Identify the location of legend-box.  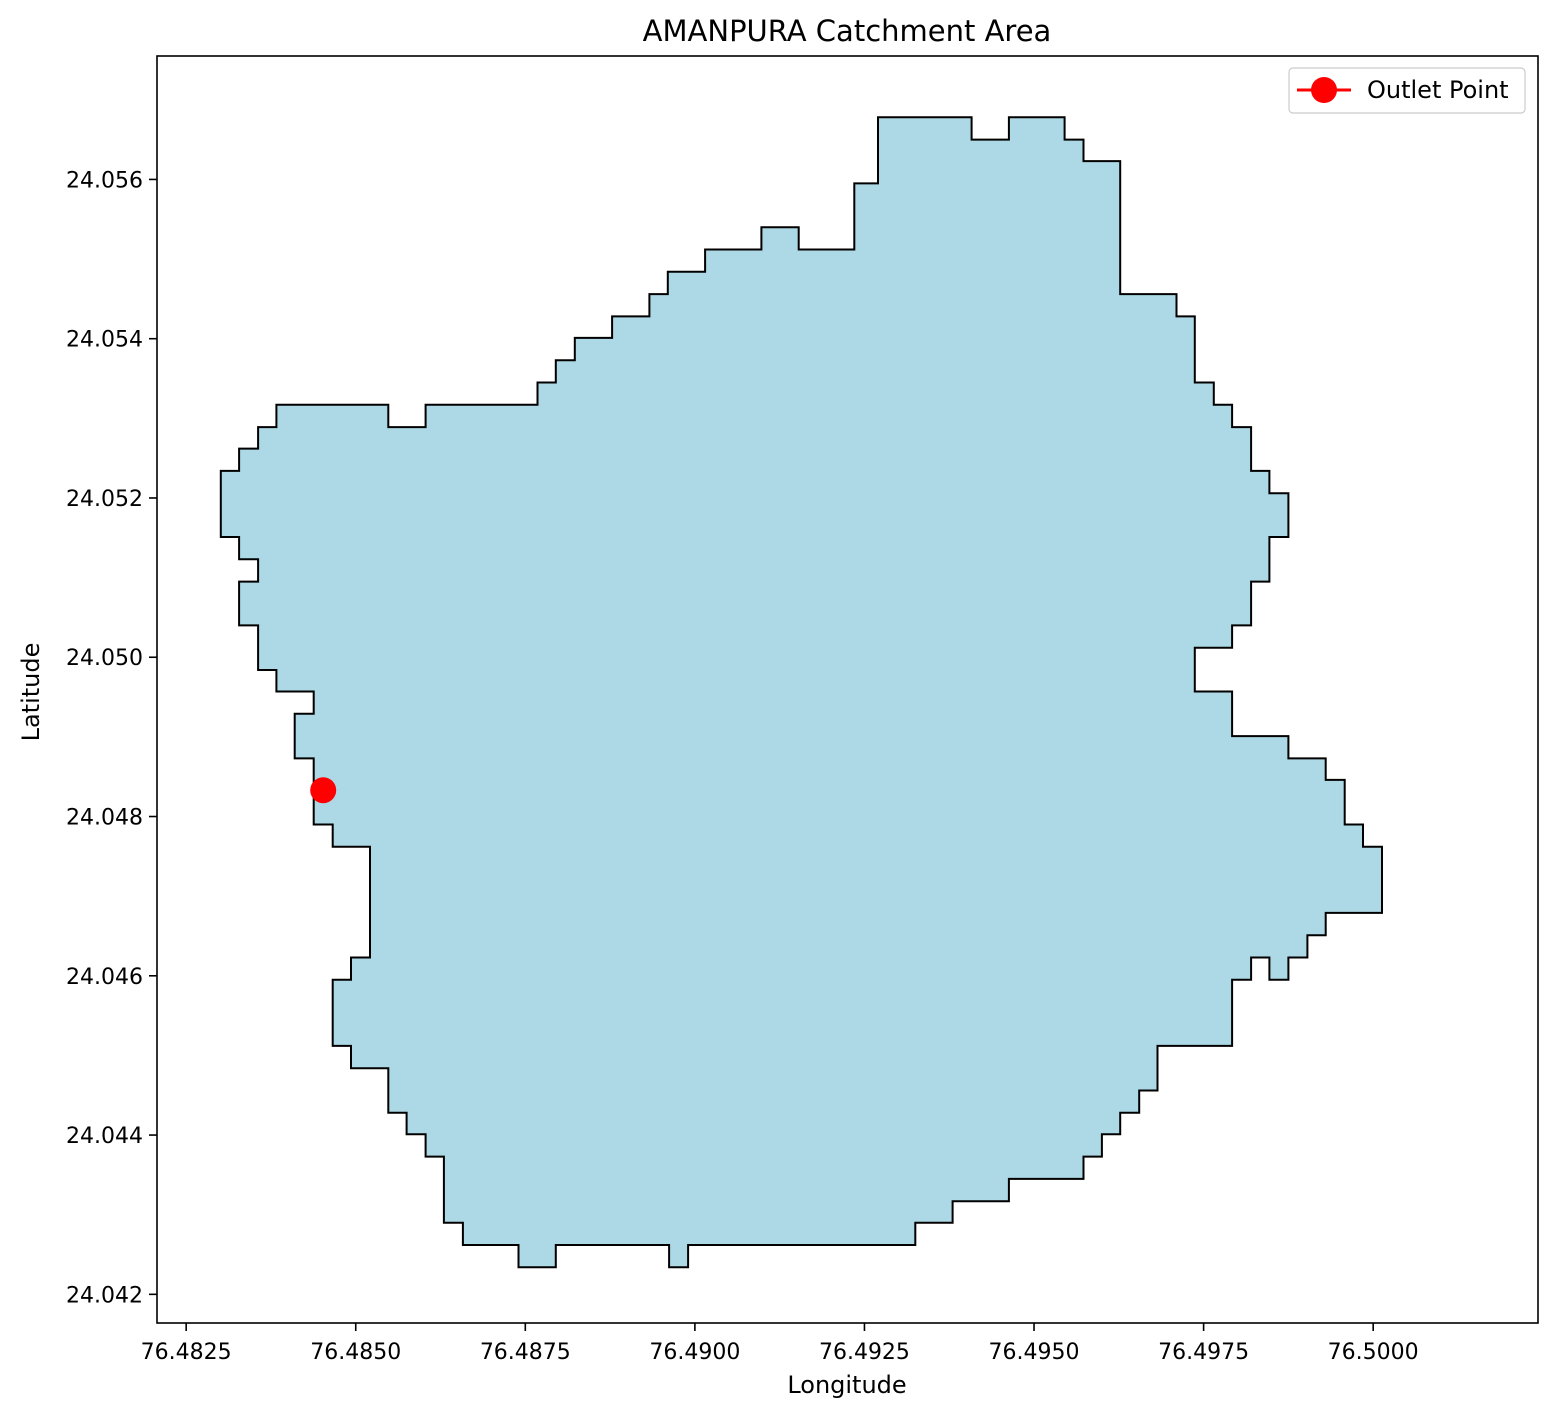
(1407, 90).